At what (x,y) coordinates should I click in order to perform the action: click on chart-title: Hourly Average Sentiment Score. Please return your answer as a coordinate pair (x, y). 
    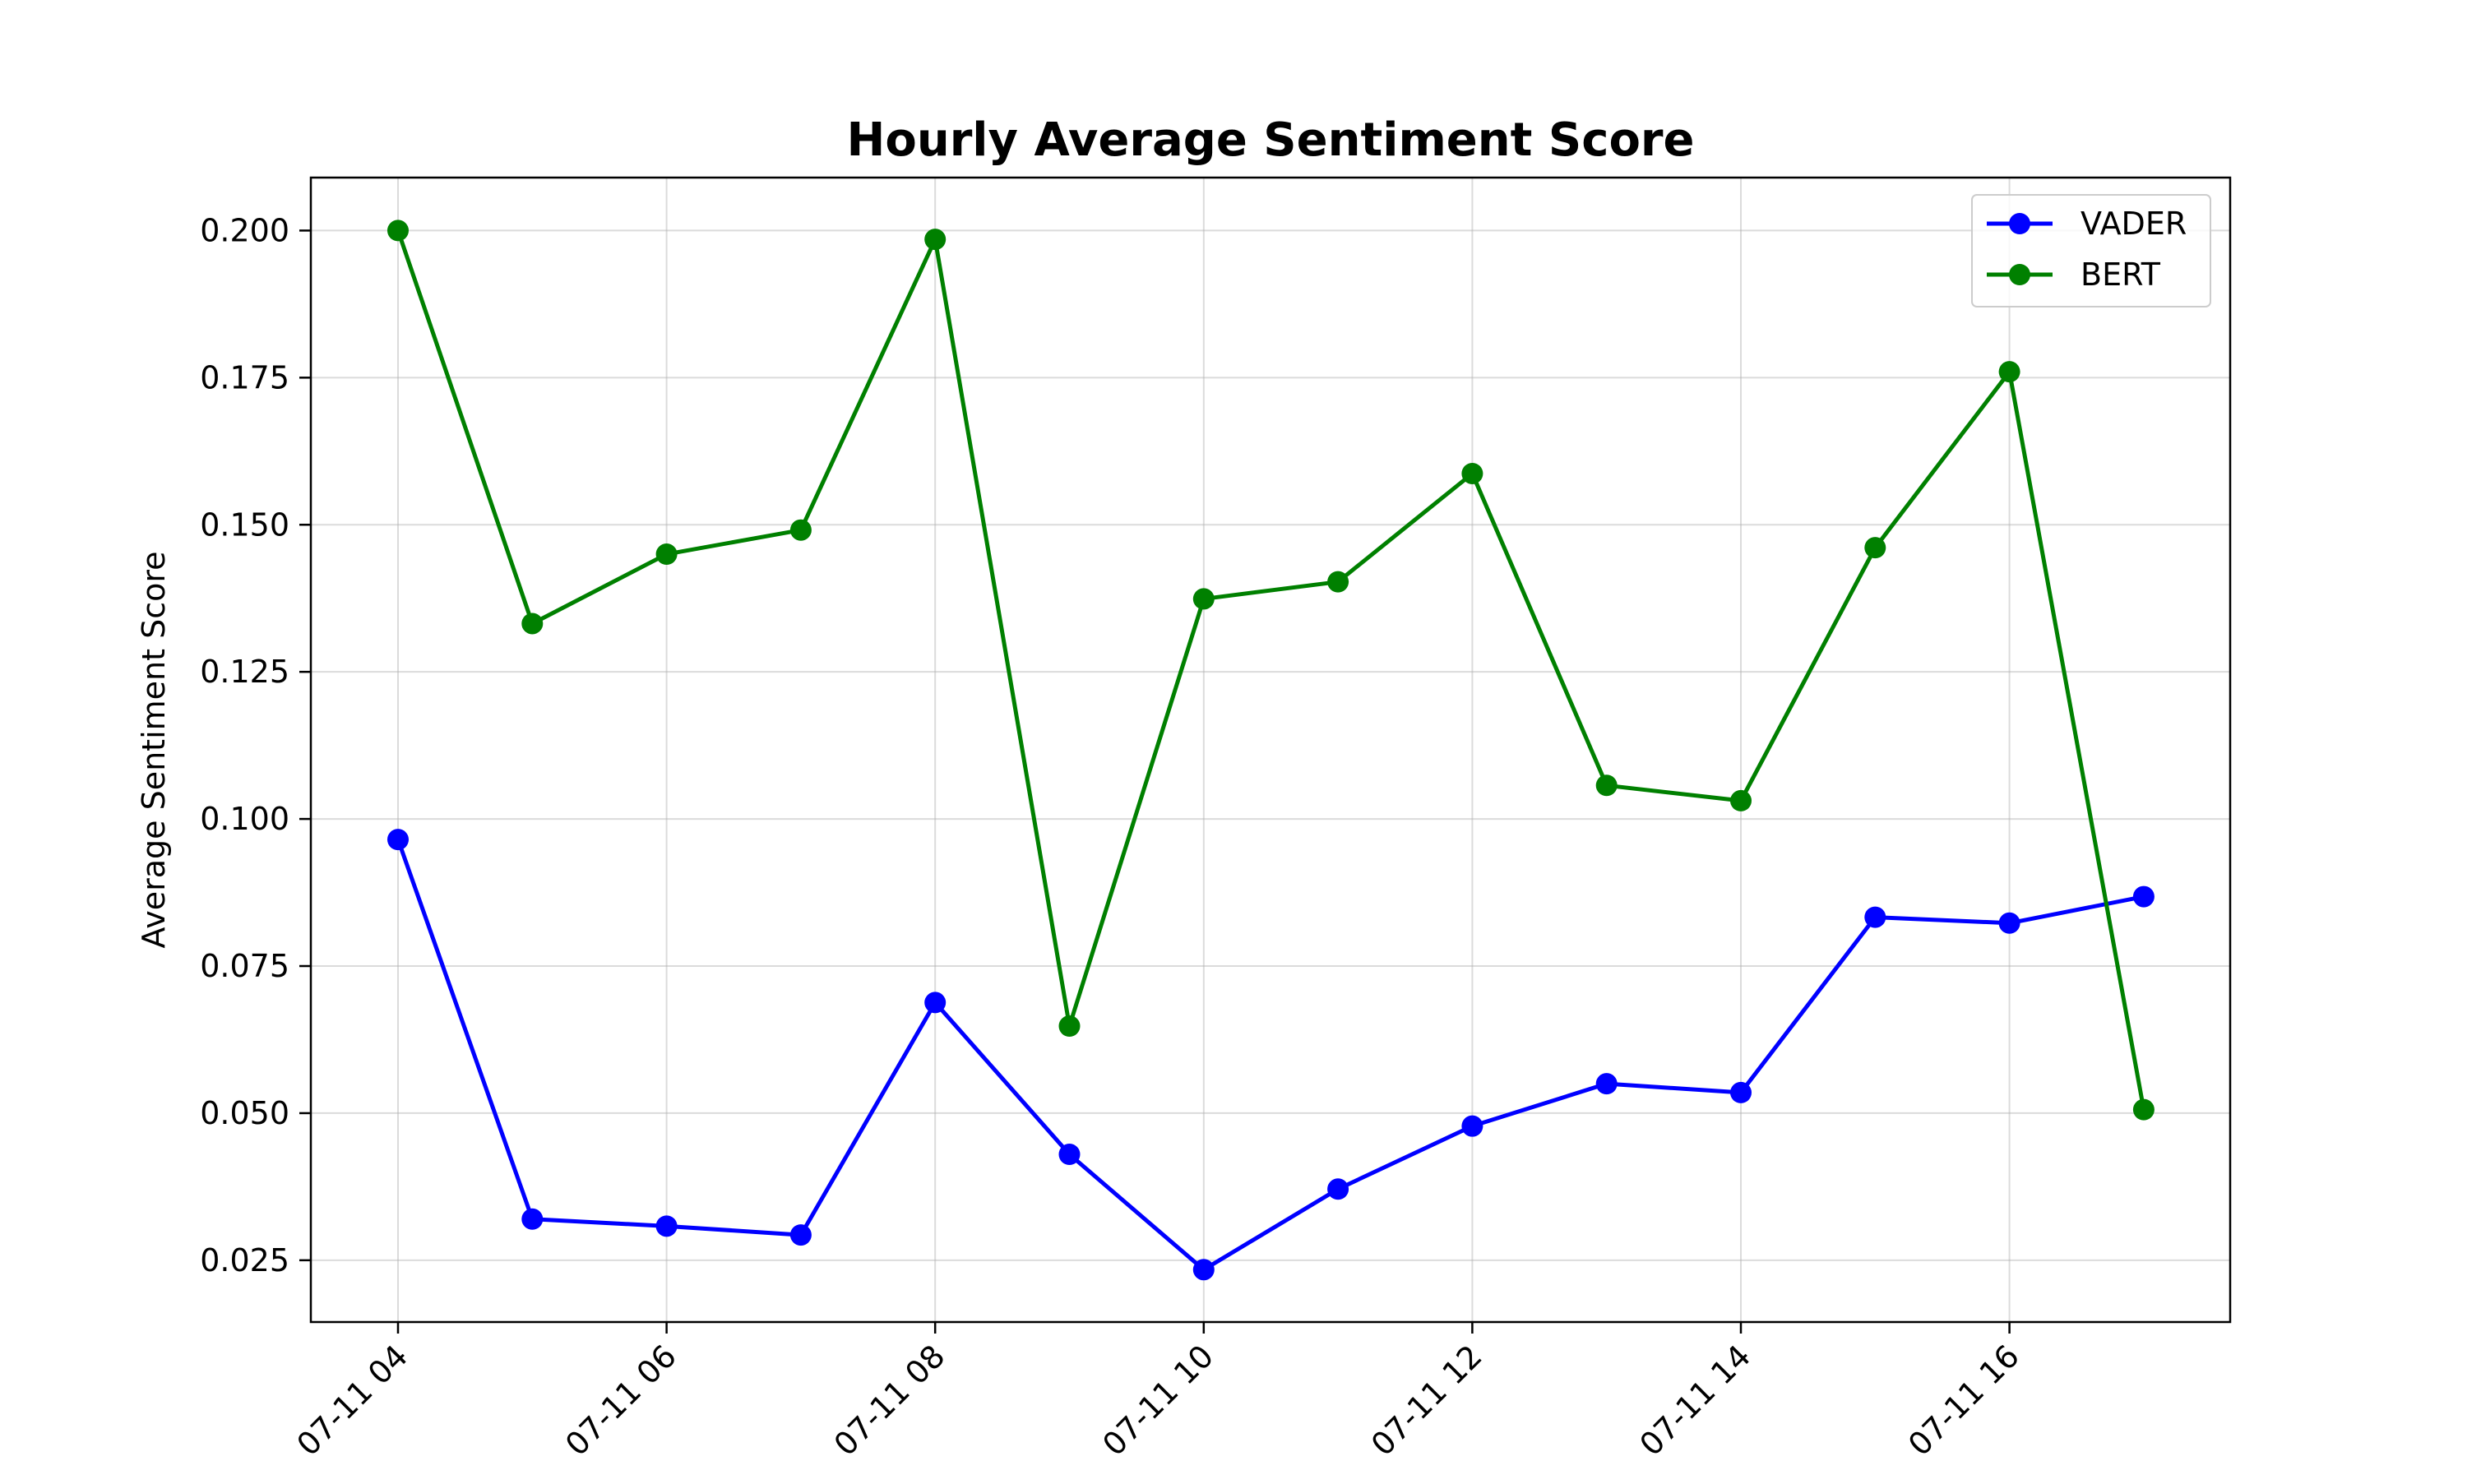
    Looking at the image, I should click on (1270, 140).